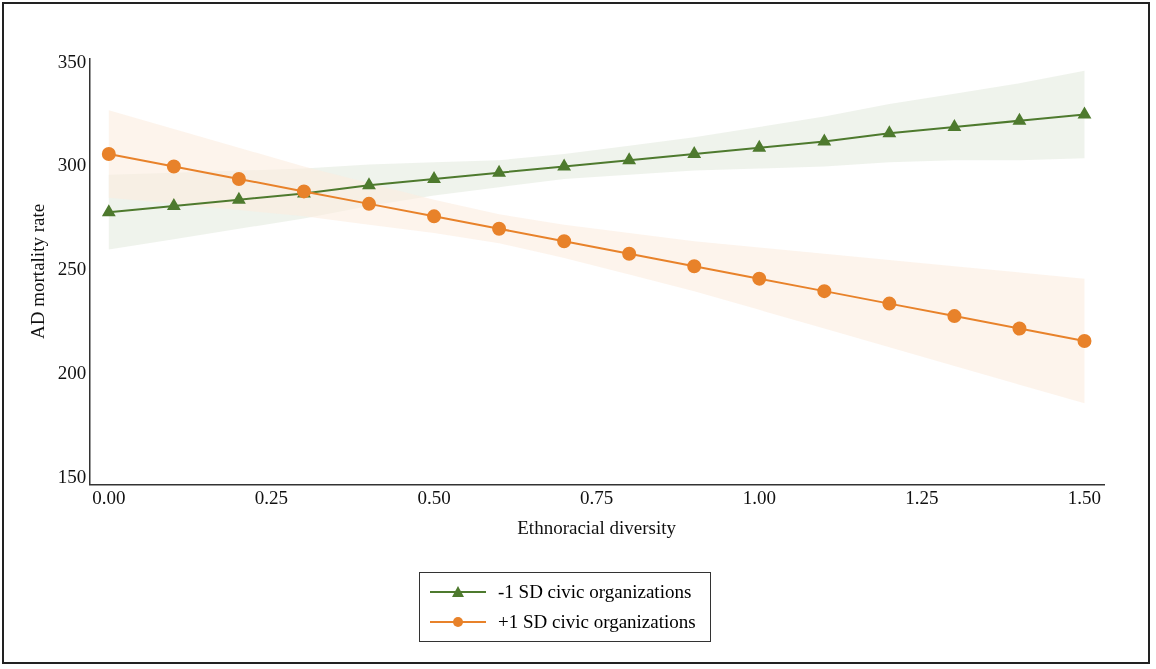 Image resolution: width=1156 pixels, height=669 pixels. What do you see at coordinates (595, 592) in the screenshot?
I see `legend-label: -1 SD civic organizations` at bounding box center [595, 592].